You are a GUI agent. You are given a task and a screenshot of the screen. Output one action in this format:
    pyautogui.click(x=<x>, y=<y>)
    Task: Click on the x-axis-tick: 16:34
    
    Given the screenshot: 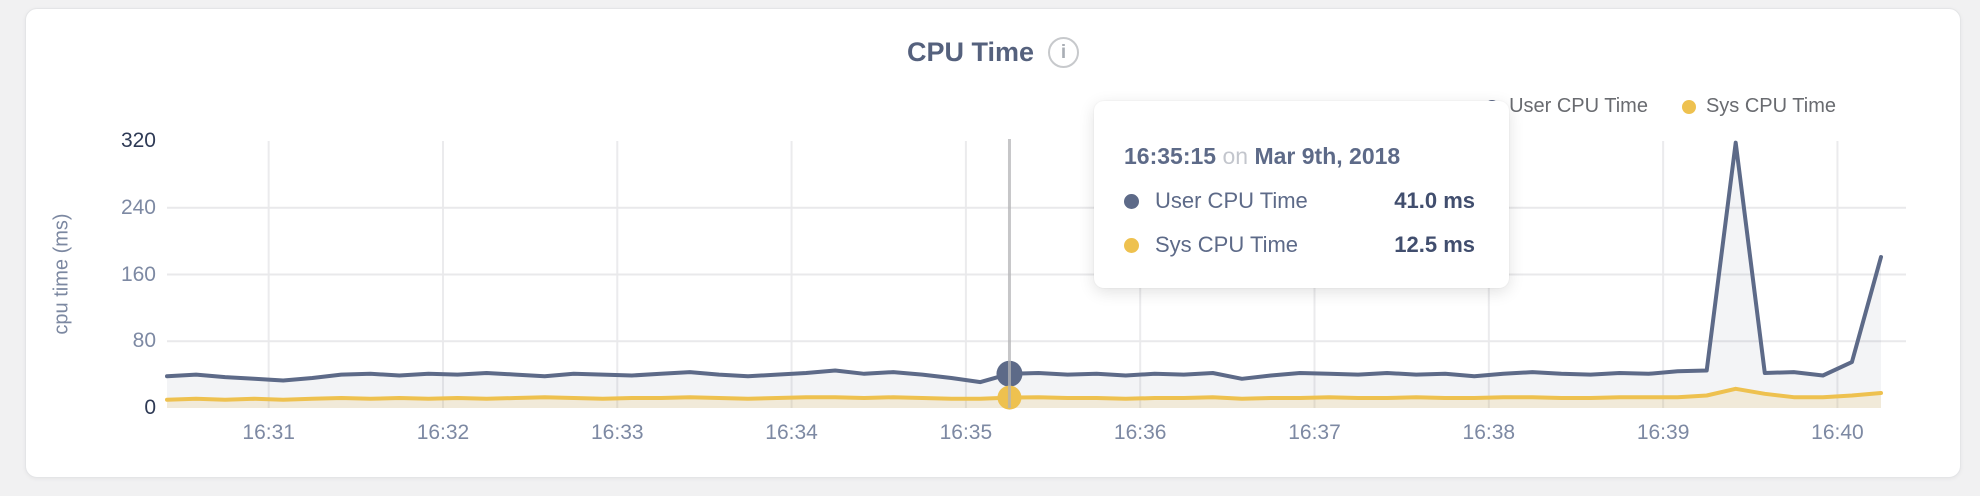 What is the action you would take?
    pyautogui.click(x=791, y=432)
    